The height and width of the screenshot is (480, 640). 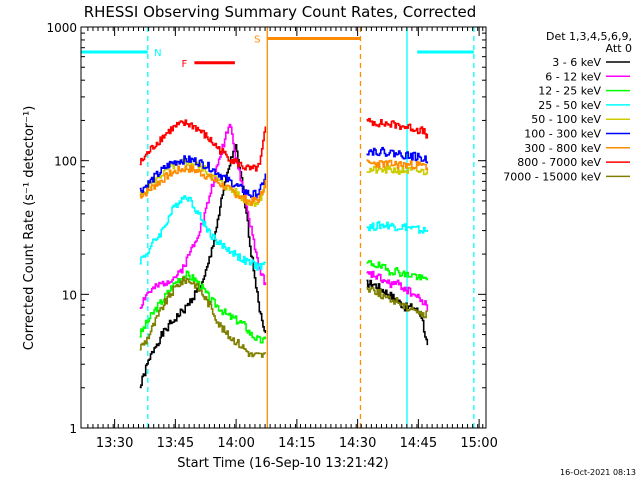 What do you see at coordinates (114, 443) in the screenshot?
I see `x-tick-label: 13:30` at bounding box center [114, 443].